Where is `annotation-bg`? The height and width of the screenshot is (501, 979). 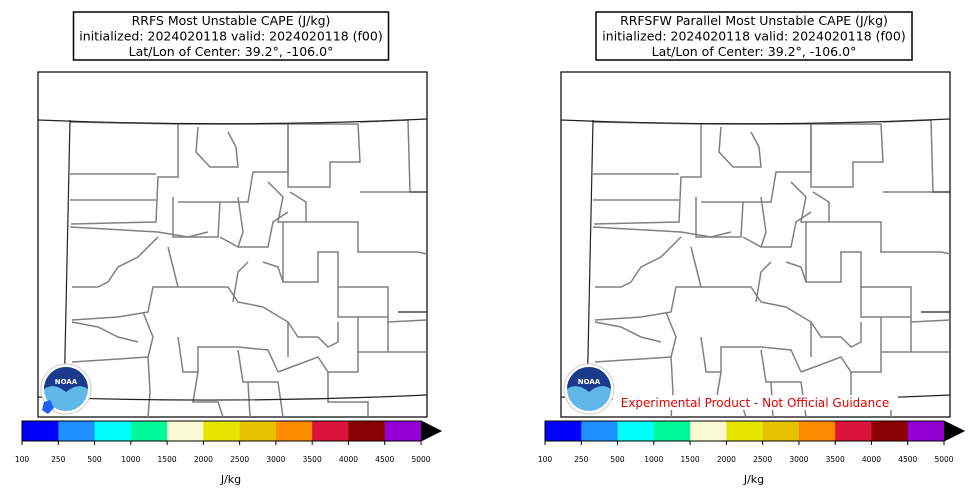
annotation-bg is located at coordinates (755, 402).